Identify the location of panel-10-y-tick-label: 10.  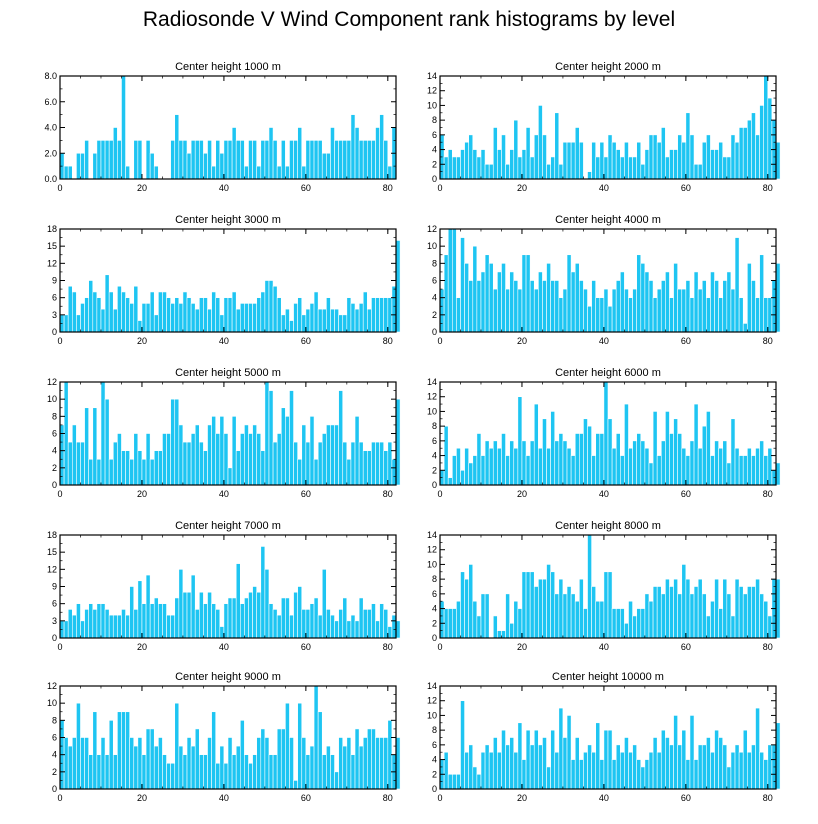
(432, 715).